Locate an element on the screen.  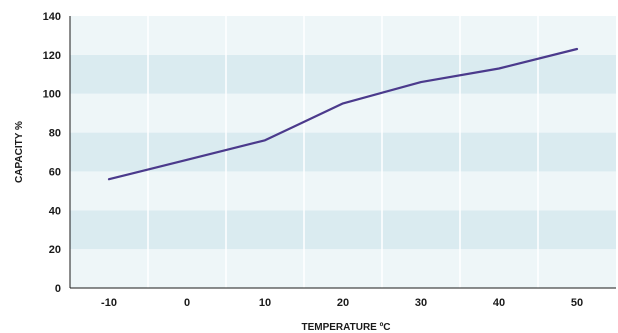
x-tick-label: 30 is located at coordinates (421, 303).